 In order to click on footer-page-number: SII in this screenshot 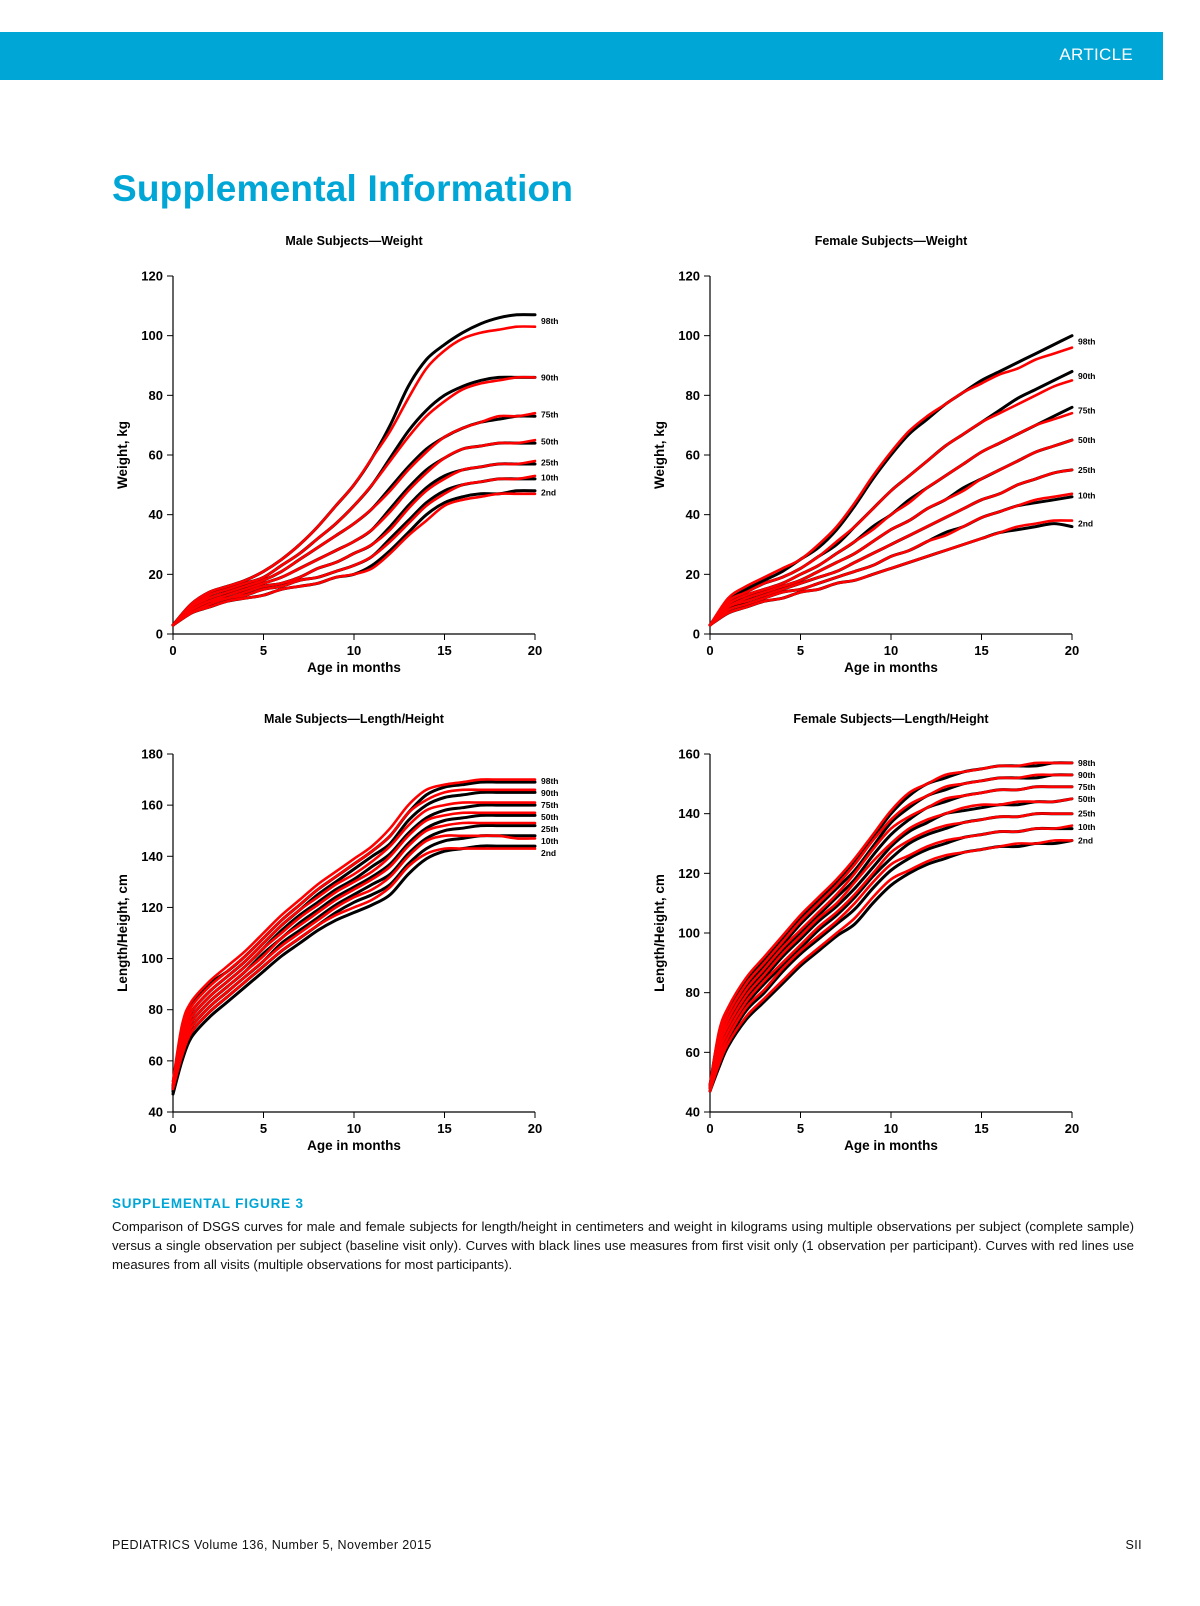, I will do `click(1133, 1545)`.